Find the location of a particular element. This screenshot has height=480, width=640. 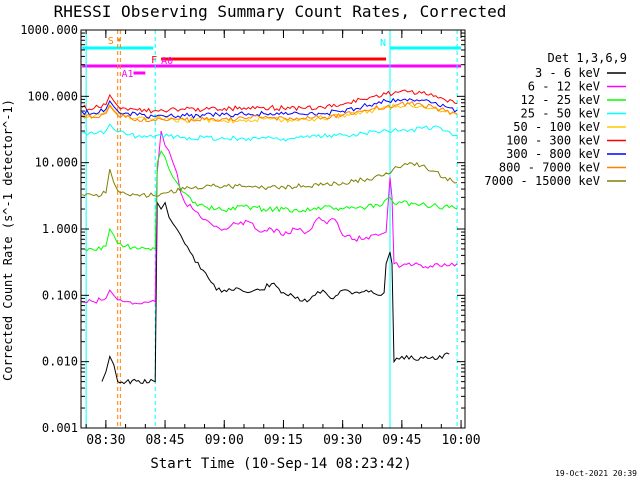

y-tick-label: 1000.000 is located at coordinates (49, 30).